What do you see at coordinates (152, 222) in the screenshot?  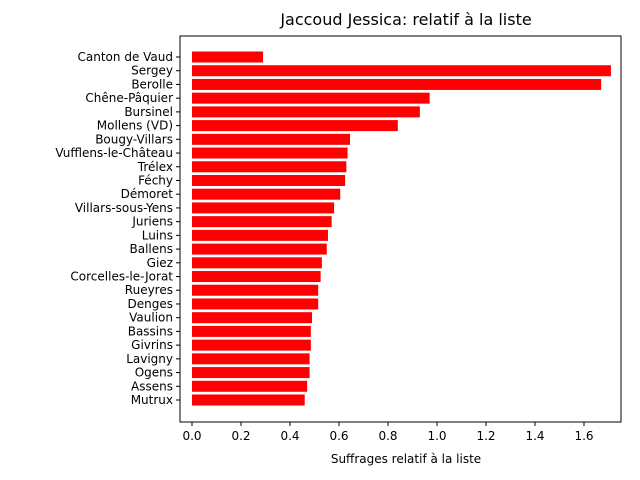 I see `y-tick-label: Juriens` at bounding box center [152, 222].